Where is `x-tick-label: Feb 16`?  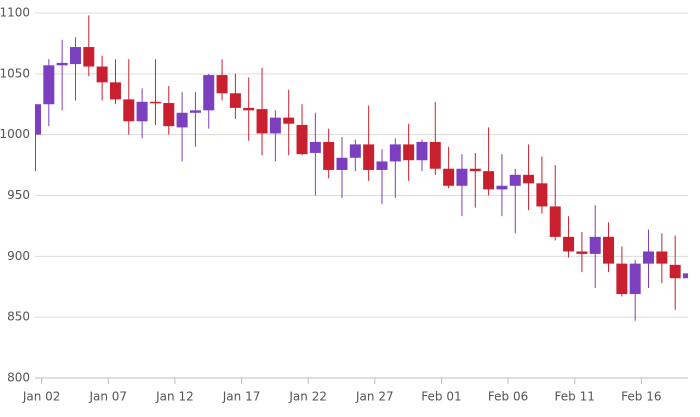
x-tick-label: Feb 16 is located at coordinates (641, 397).